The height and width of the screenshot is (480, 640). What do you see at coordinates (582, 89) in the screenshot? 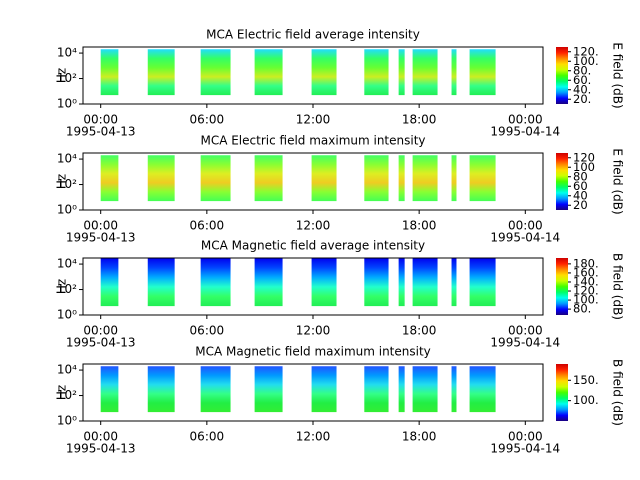
I see `colorbar-tick-label: 40.` at bounding box center [582, 89].